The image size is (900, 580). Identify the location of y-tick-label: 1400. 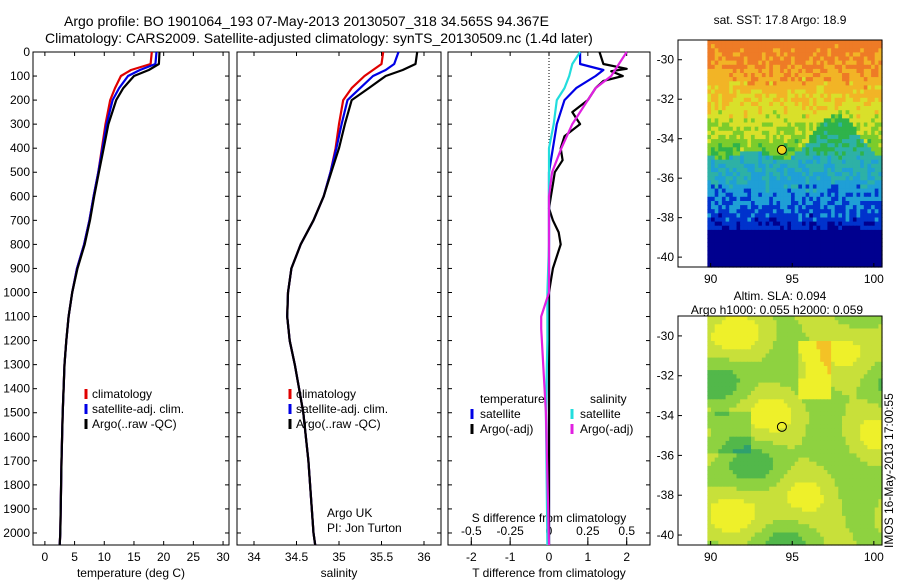
(16, 389).